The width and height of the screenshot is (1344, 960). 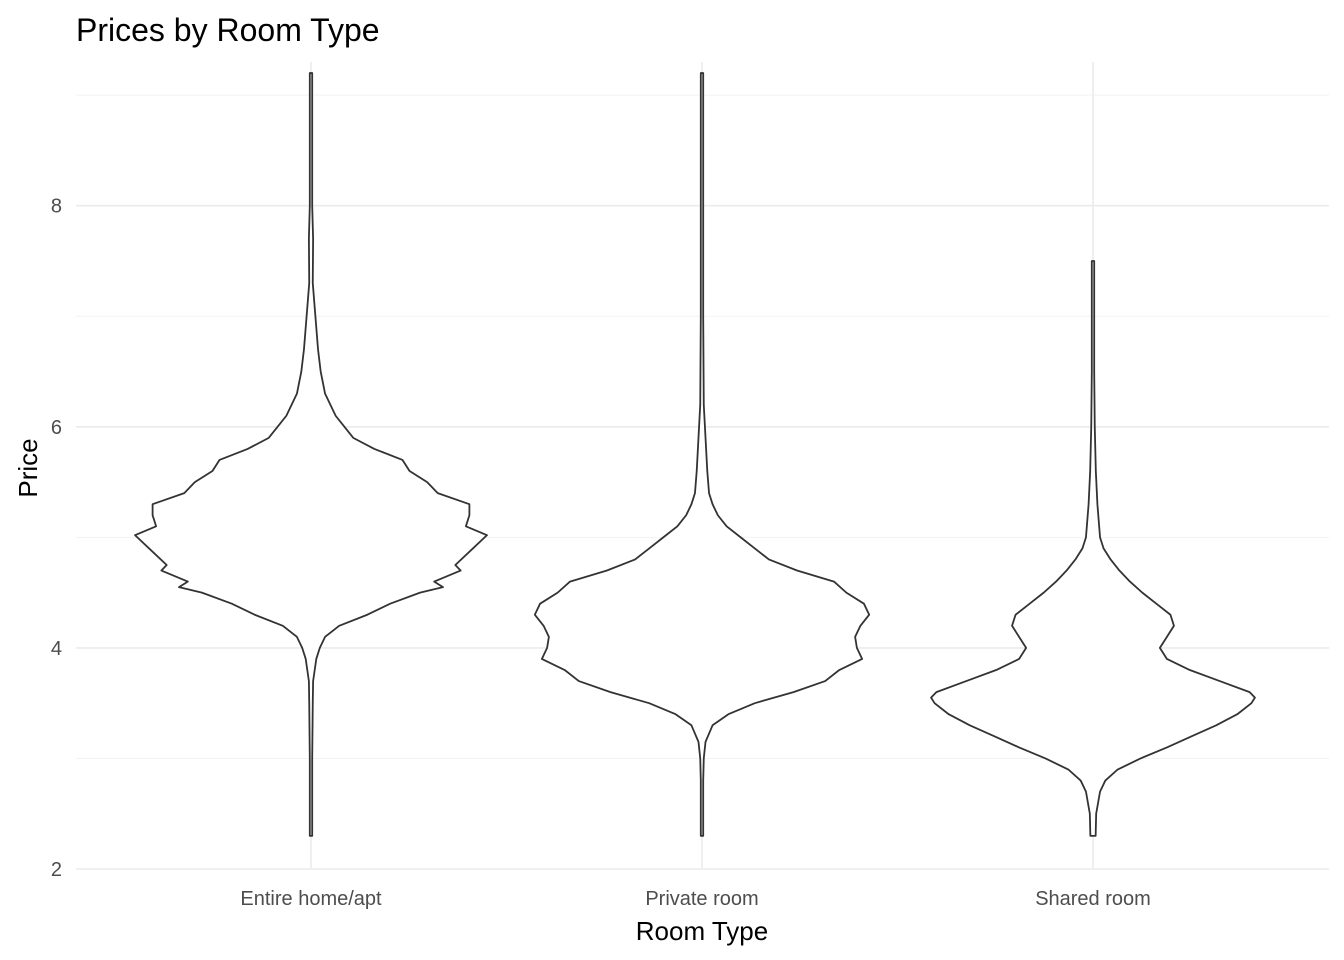 I want to click on y-tick-label: 2, so click(x=56, y=870).